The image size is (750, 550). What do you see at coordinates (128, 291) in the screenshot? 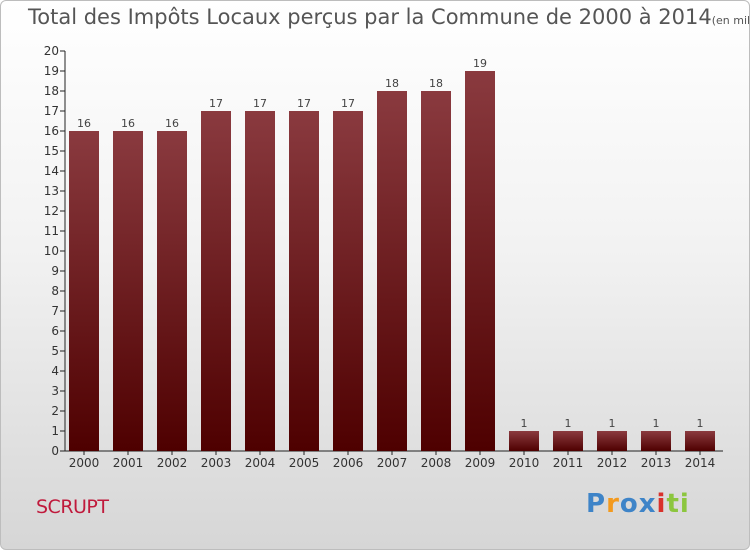
I see `bar-2001` at bounding box center [128, 291].